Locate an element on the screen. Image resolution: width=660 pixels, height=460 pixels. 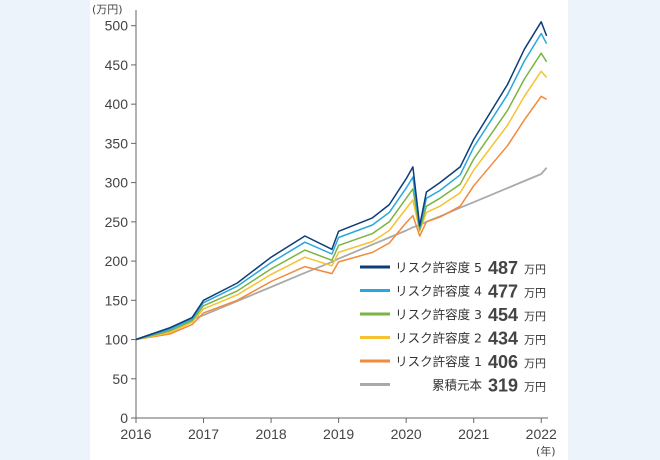
y-tick-label: 450 is located at coordinates (117, 65).